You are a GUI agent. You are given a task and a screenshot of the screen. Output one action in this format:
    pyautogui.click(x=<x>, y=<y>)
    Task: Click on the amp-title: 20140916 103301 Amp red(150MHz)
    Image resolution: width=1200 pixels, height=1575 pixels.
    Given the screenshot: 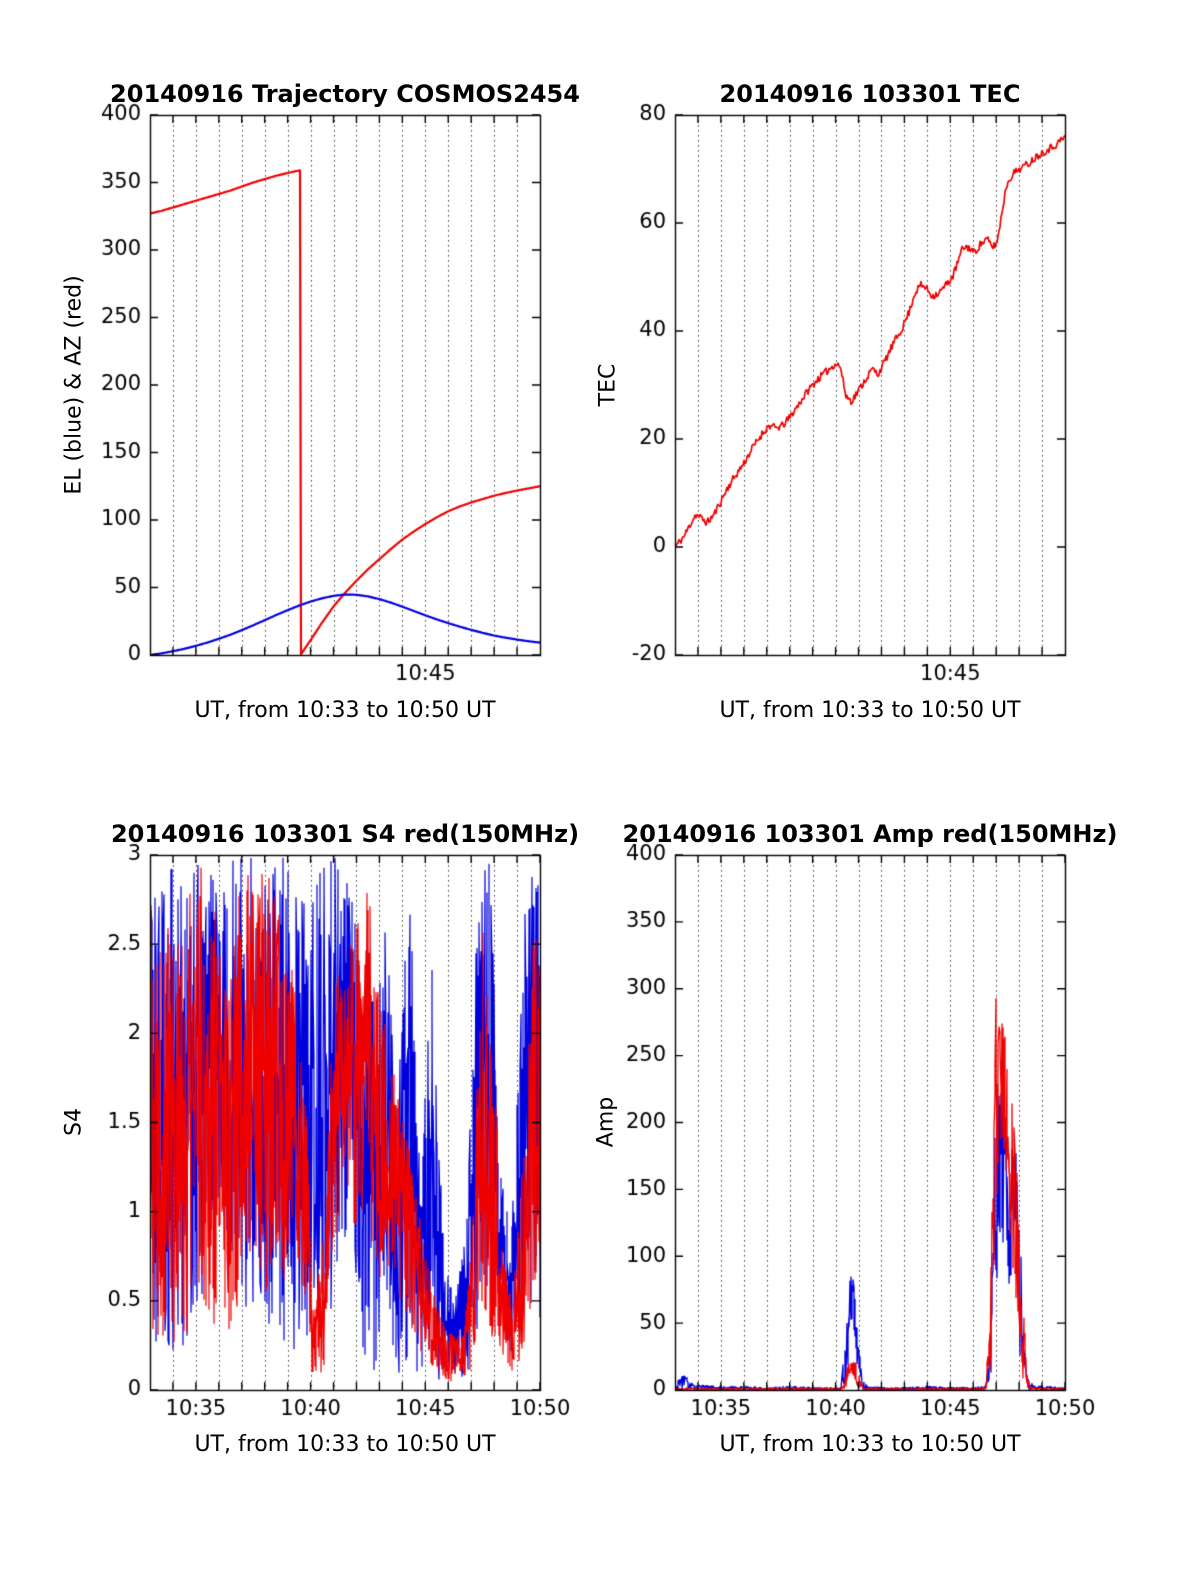 What is the action you would take?
    pyautogui.click(x=870, y=834)
    